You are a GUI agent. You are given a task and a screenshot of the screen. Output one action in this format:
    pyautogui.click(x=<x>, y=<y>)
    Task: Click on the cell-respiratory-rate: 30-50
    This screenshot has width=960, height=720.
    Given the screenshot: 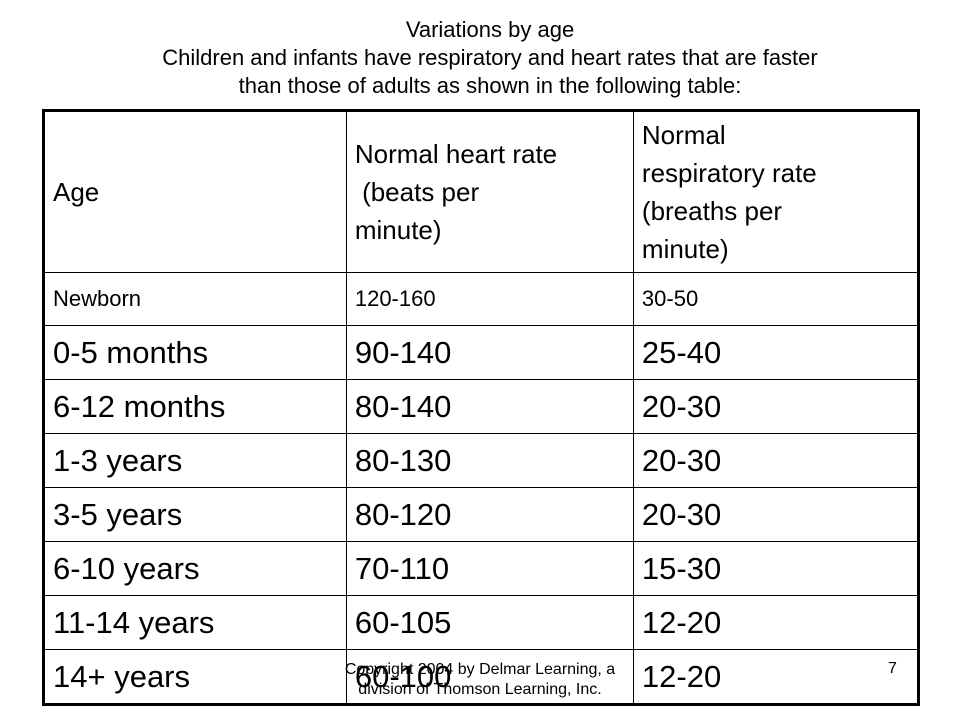 What is the action you would take?
    pyautogui.click(x=776, y=299)
    